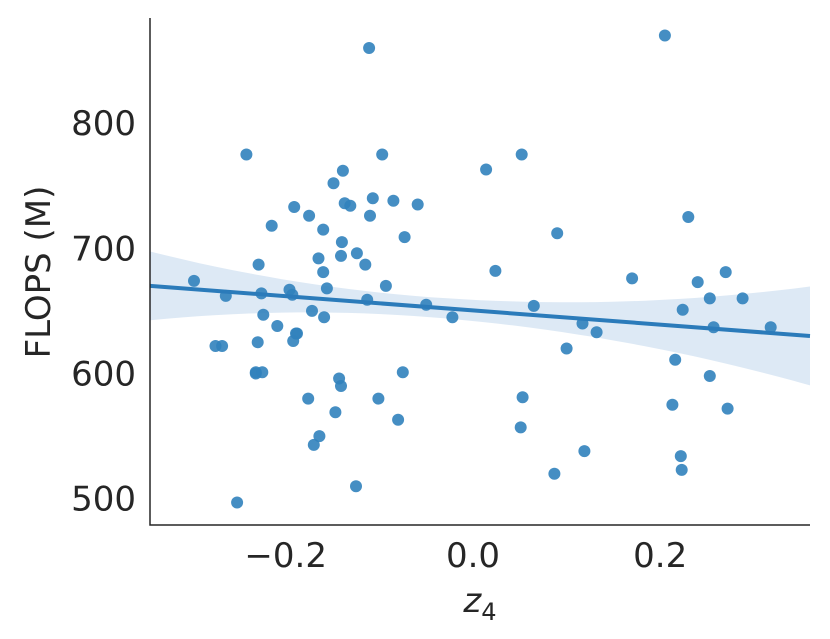 Image resolution: width=830 pixels, height=639 pixels. I want to click on x-axis-label: z4, so click(479, 603).